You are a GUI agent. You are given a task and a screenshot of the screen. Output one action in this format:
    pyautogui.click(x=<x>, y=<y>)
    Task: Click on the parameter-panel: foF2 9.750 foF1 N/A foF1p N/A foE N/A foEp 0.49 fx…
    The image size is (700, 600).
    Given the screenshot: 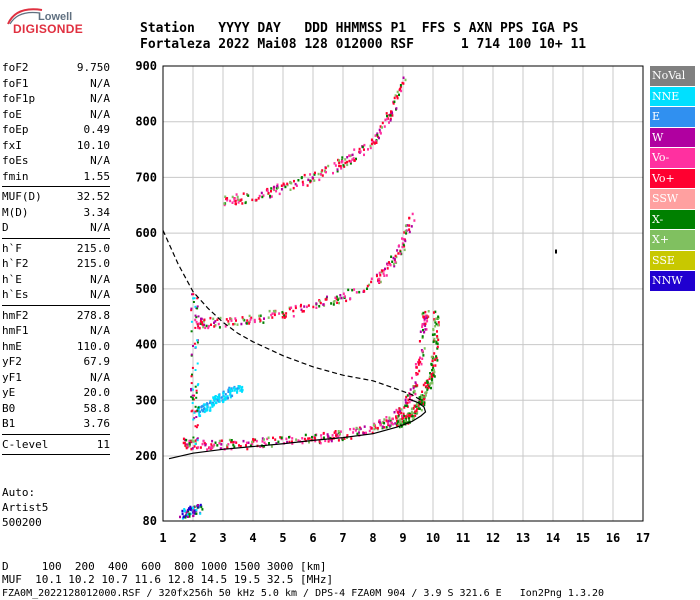 What is the action you would take?
    pyautogui.click(x=56, y=258)
    